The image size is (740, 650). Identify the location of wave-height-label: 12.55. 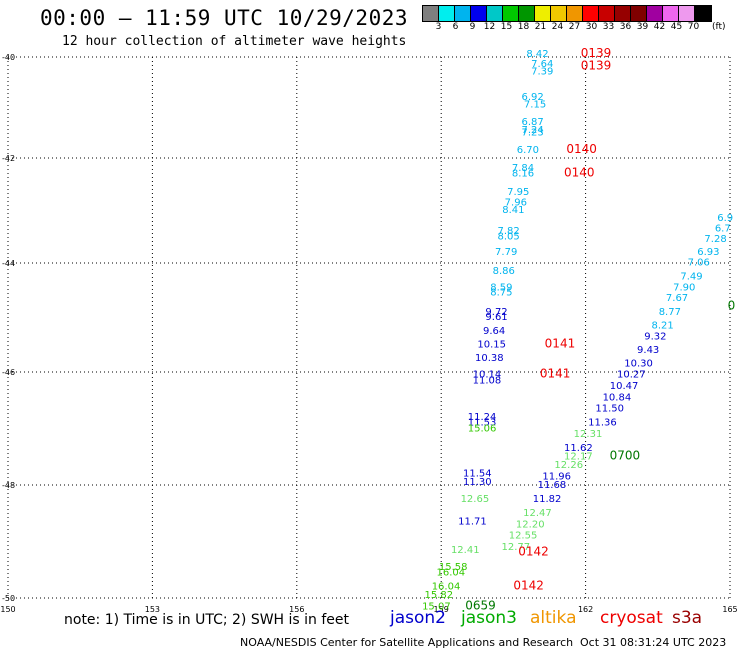
(523, 536).